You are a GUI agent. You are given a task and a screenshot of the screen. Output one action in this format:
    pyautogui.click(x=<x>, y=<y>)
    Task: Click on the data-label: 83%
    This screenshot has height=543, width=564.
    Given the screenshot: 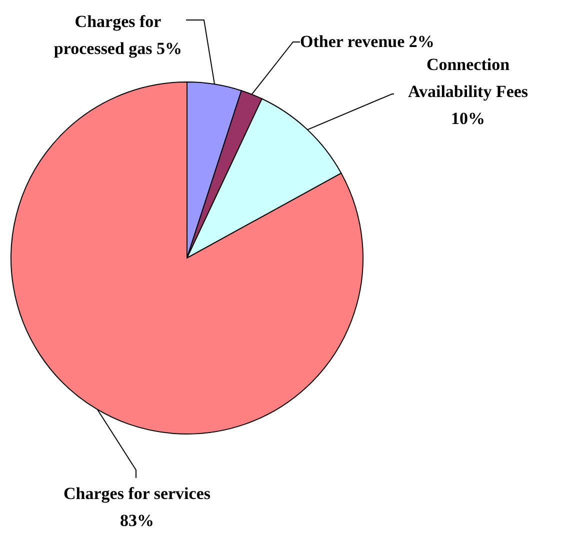 What is the action you would take?
    pyautogui.click(x=137, y=520)
    